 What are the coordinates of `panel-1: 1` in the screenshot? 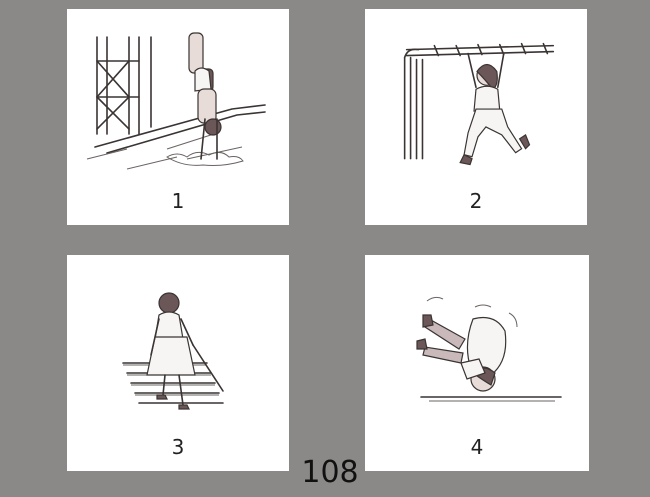 It's located at (178, 117).